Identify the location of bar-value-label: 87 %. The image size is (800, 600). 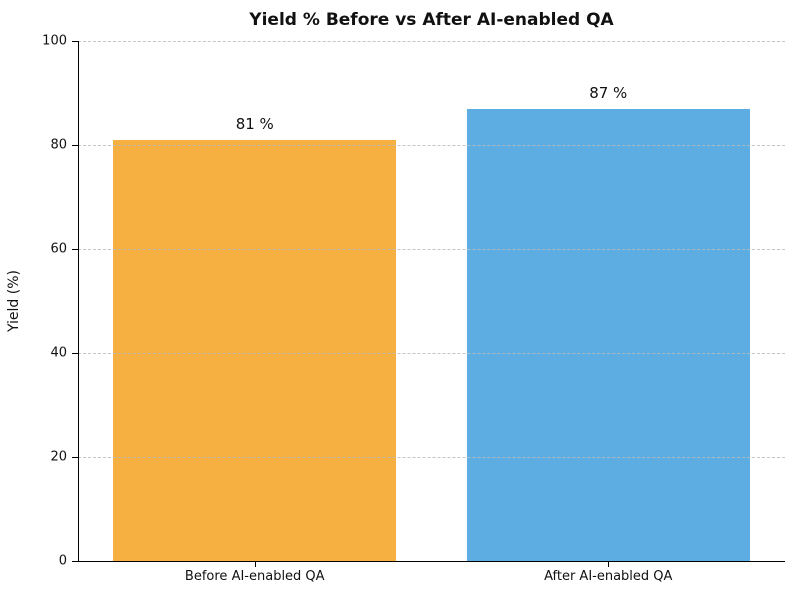
(608, 92).